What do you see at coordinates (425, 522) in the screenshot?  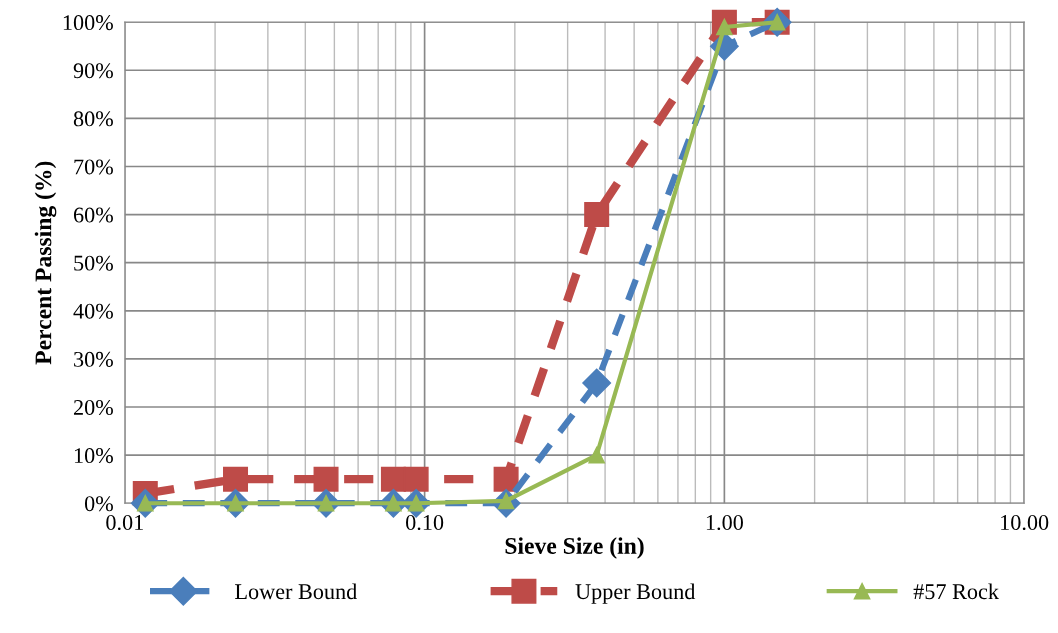 I see `x-tick-label: 0.10` at bounding box center [425, 522].